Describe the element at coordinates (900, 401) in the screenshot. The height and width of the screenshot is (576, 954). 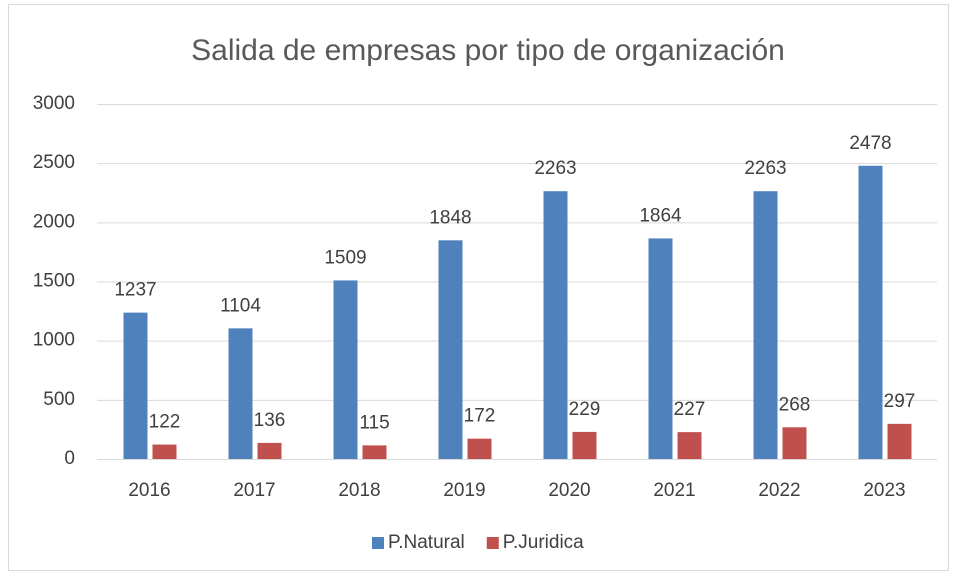
I see `data-label: 297` at that location.